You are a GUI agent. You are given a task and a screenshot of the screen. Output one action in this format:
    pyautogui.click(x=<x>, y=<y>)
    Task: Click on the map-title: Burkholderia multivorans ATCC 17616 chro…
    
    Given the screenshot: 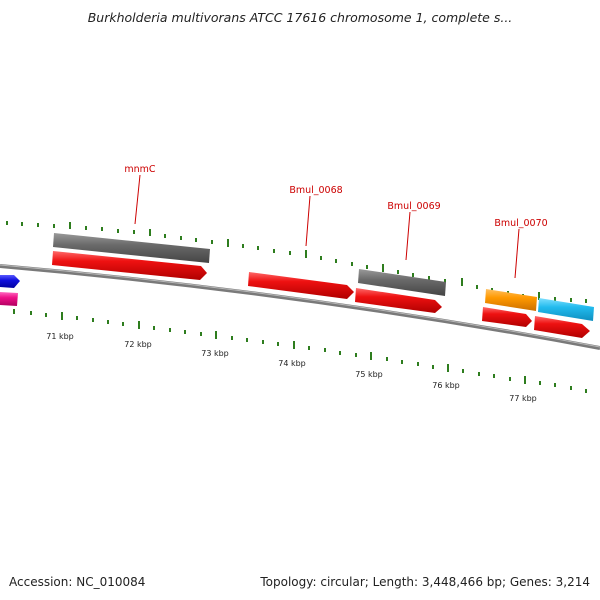 What is the action you would take?
    pyautogui.click(x=300, y=17)
    